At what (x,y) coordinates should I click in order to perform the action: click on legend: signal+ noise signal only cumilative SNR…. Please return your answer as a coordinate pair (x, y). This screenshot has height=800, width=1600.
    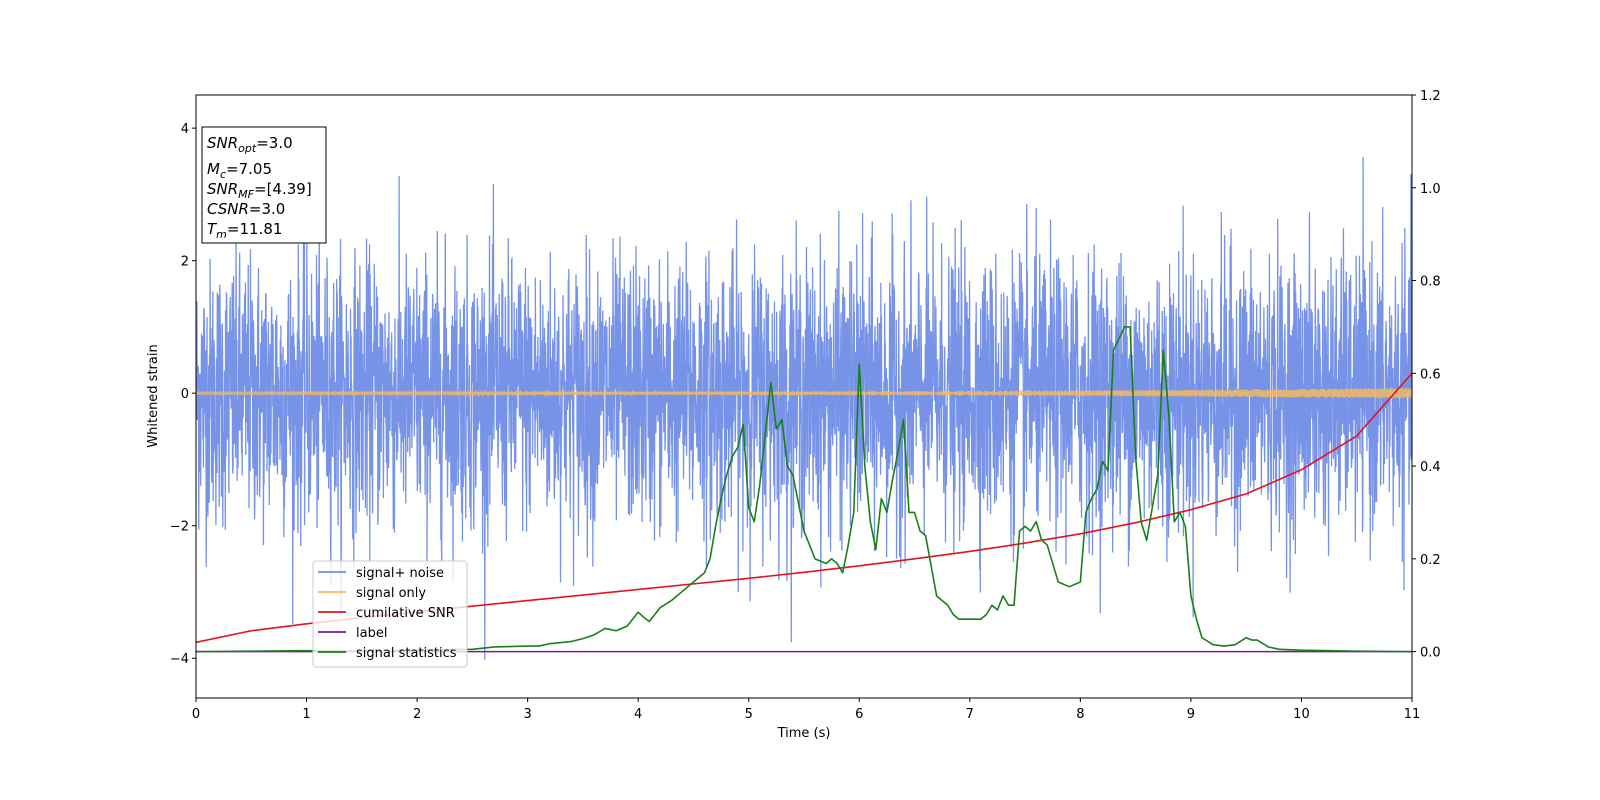
    Looking at the image, I should click on (390, 614).